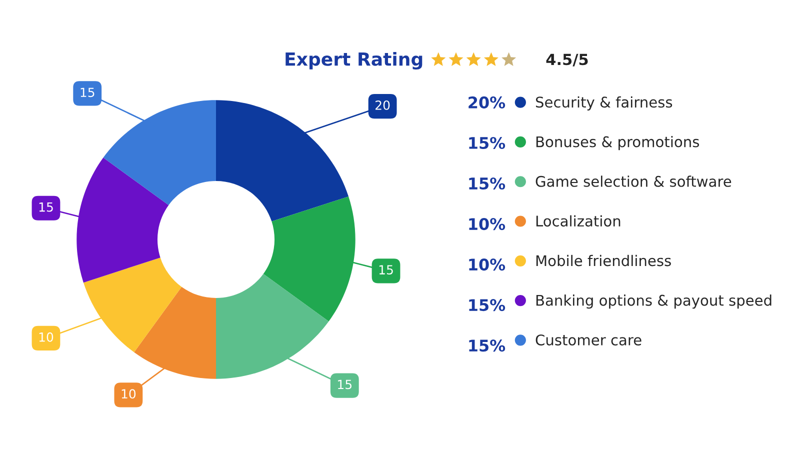 The image size is (800, 450). What do you see at coordinates (634, 181) in the screenshot?
I see `legend-label: Game selection & software` at bounding box center [634, 181].